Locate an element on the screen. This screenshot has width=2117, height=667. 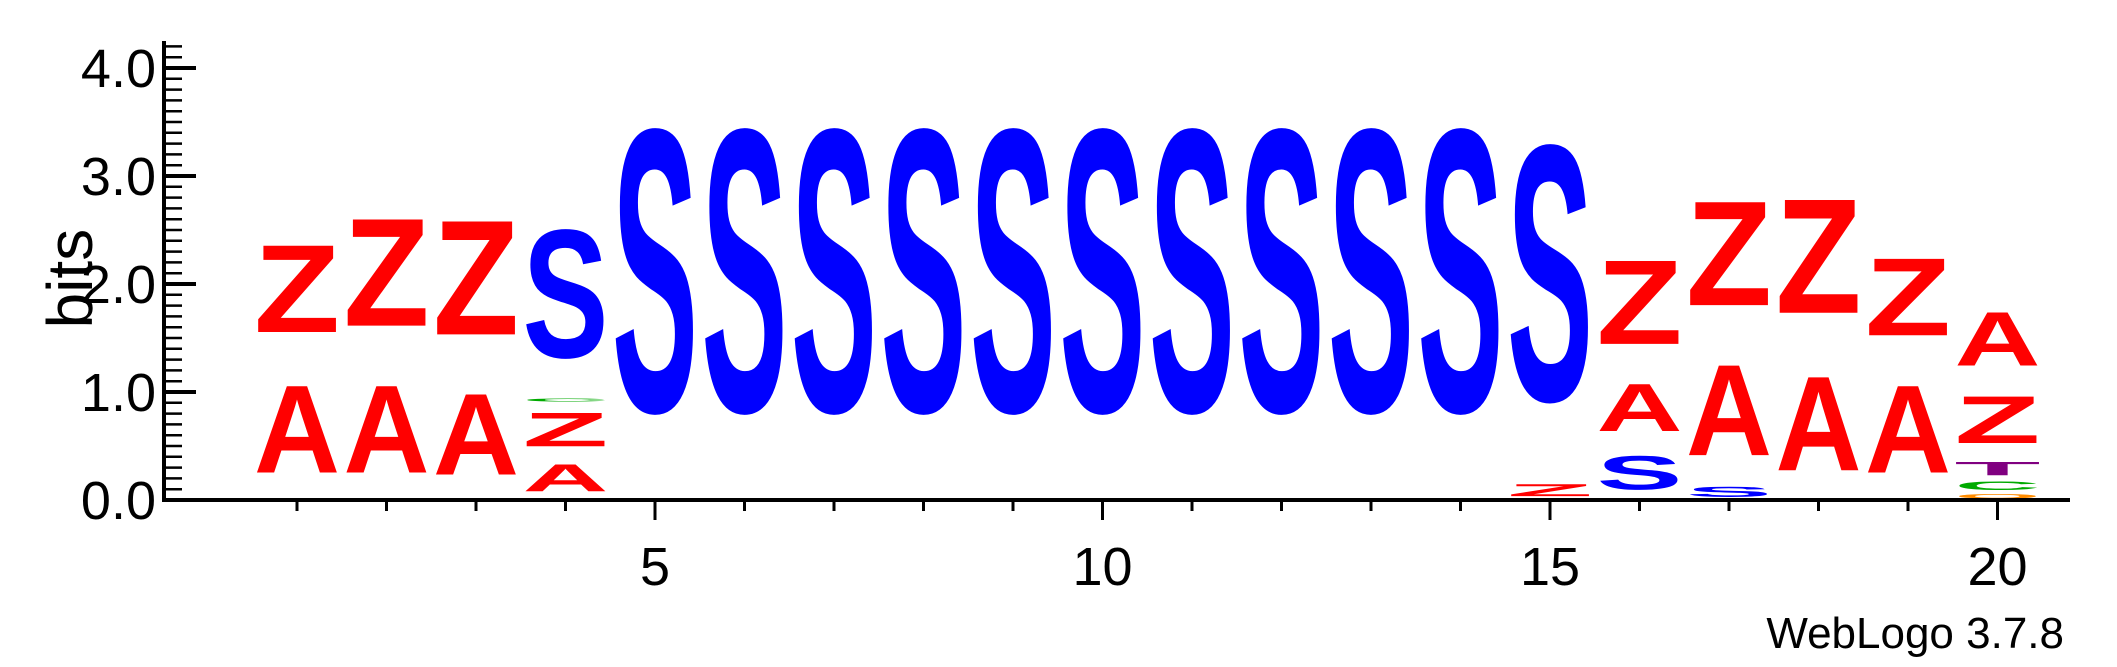
y-tick-label: 1.0 is located at coordinates (118, 393).